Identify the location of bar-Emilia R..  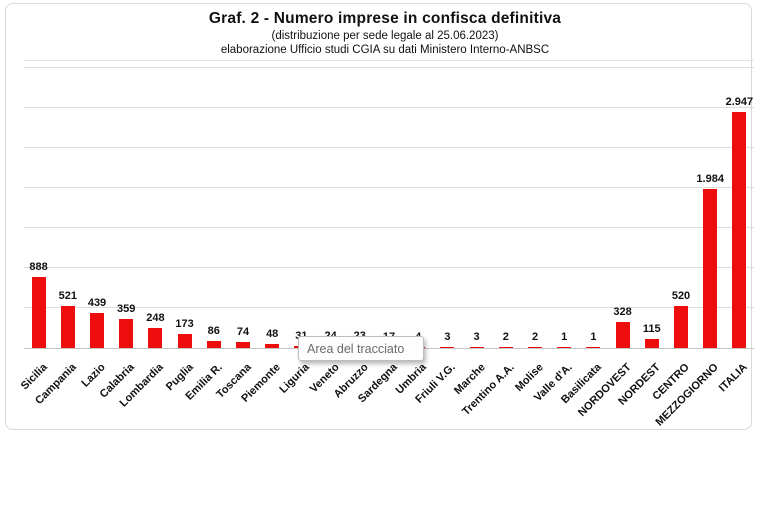
(213, 344).